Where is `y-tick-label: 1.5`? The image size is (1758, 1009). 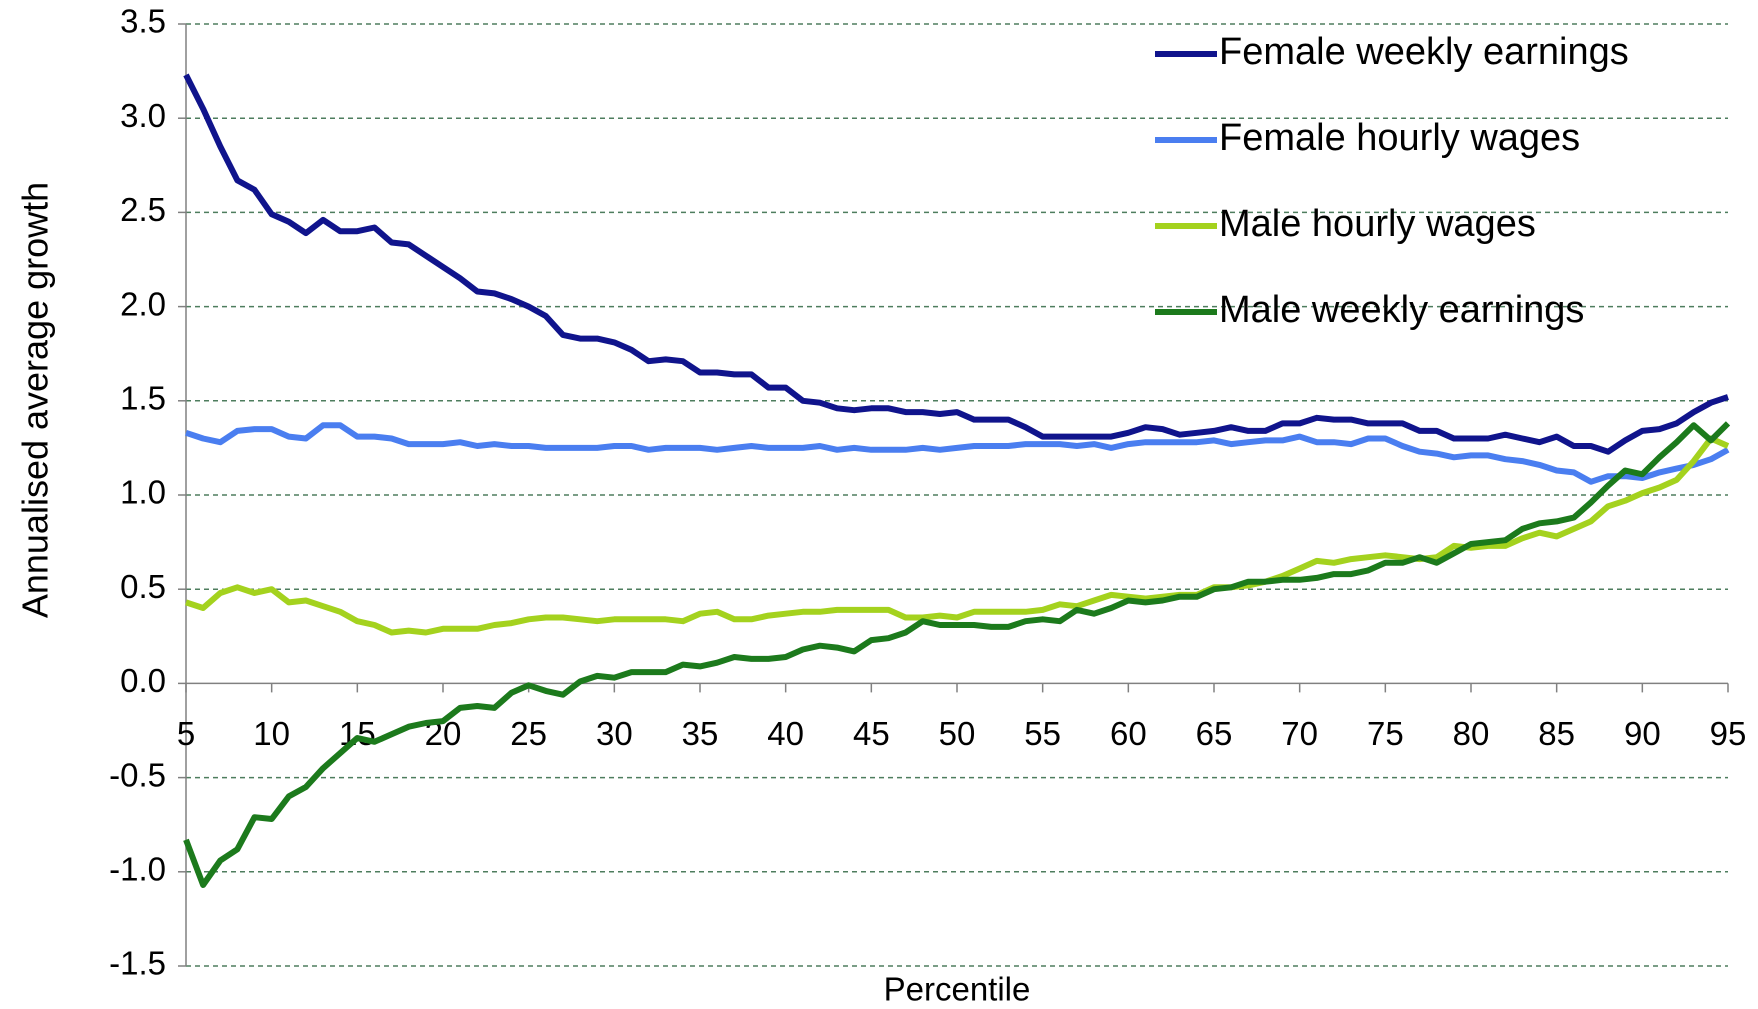 y-tick-label: 1.5 is located at coordinates (143, 398).